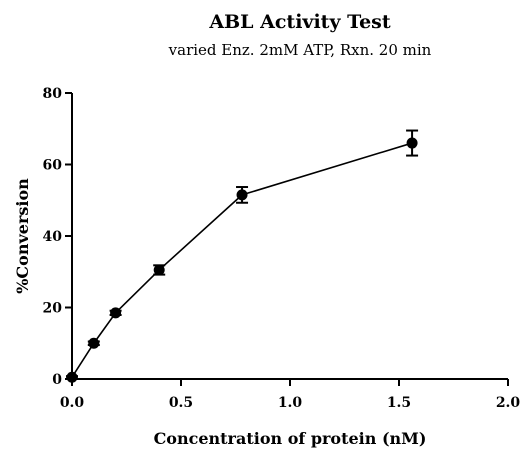 Image resolution: width=523 pixels, height=466 pixels. Describe the element at coordinates (299, 22) in the screenshot. I see `chart-title: ABL Activity Test` at that location.